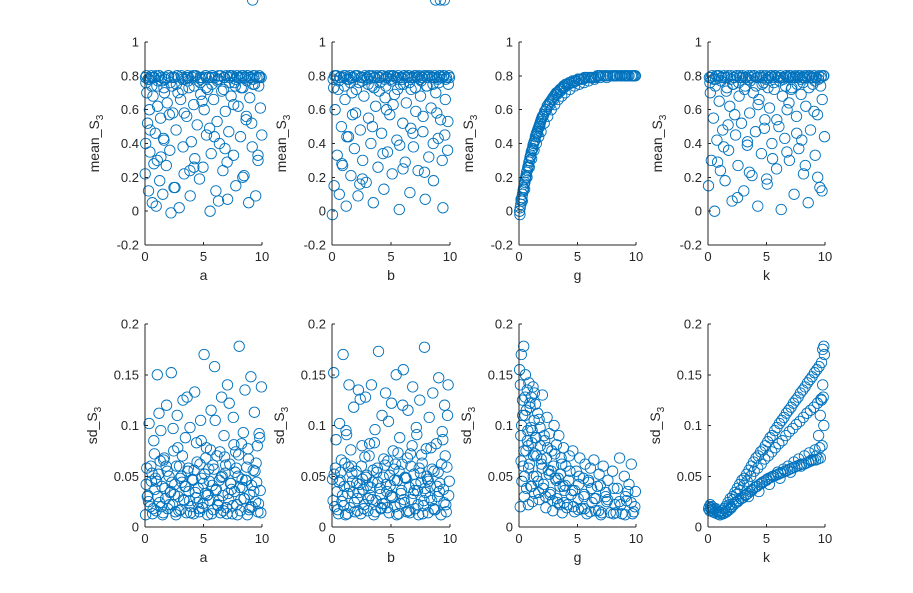  Describe the element at coordinates (285, 409) in the screenshot. I see `y-axis-label-subscript: 3` at that location.